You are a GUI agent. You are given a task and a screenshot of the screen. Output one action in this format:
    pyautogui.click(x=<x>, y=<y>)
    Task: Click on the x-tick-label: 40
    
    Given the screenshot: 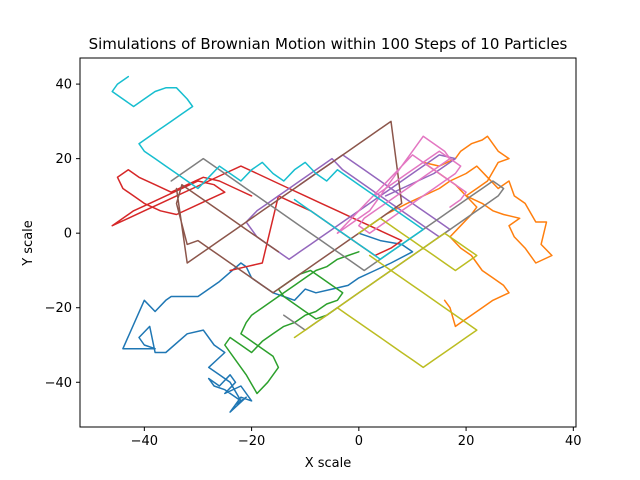 What is the action you would take?
    pyautogui.click(x=573, y=441)
    